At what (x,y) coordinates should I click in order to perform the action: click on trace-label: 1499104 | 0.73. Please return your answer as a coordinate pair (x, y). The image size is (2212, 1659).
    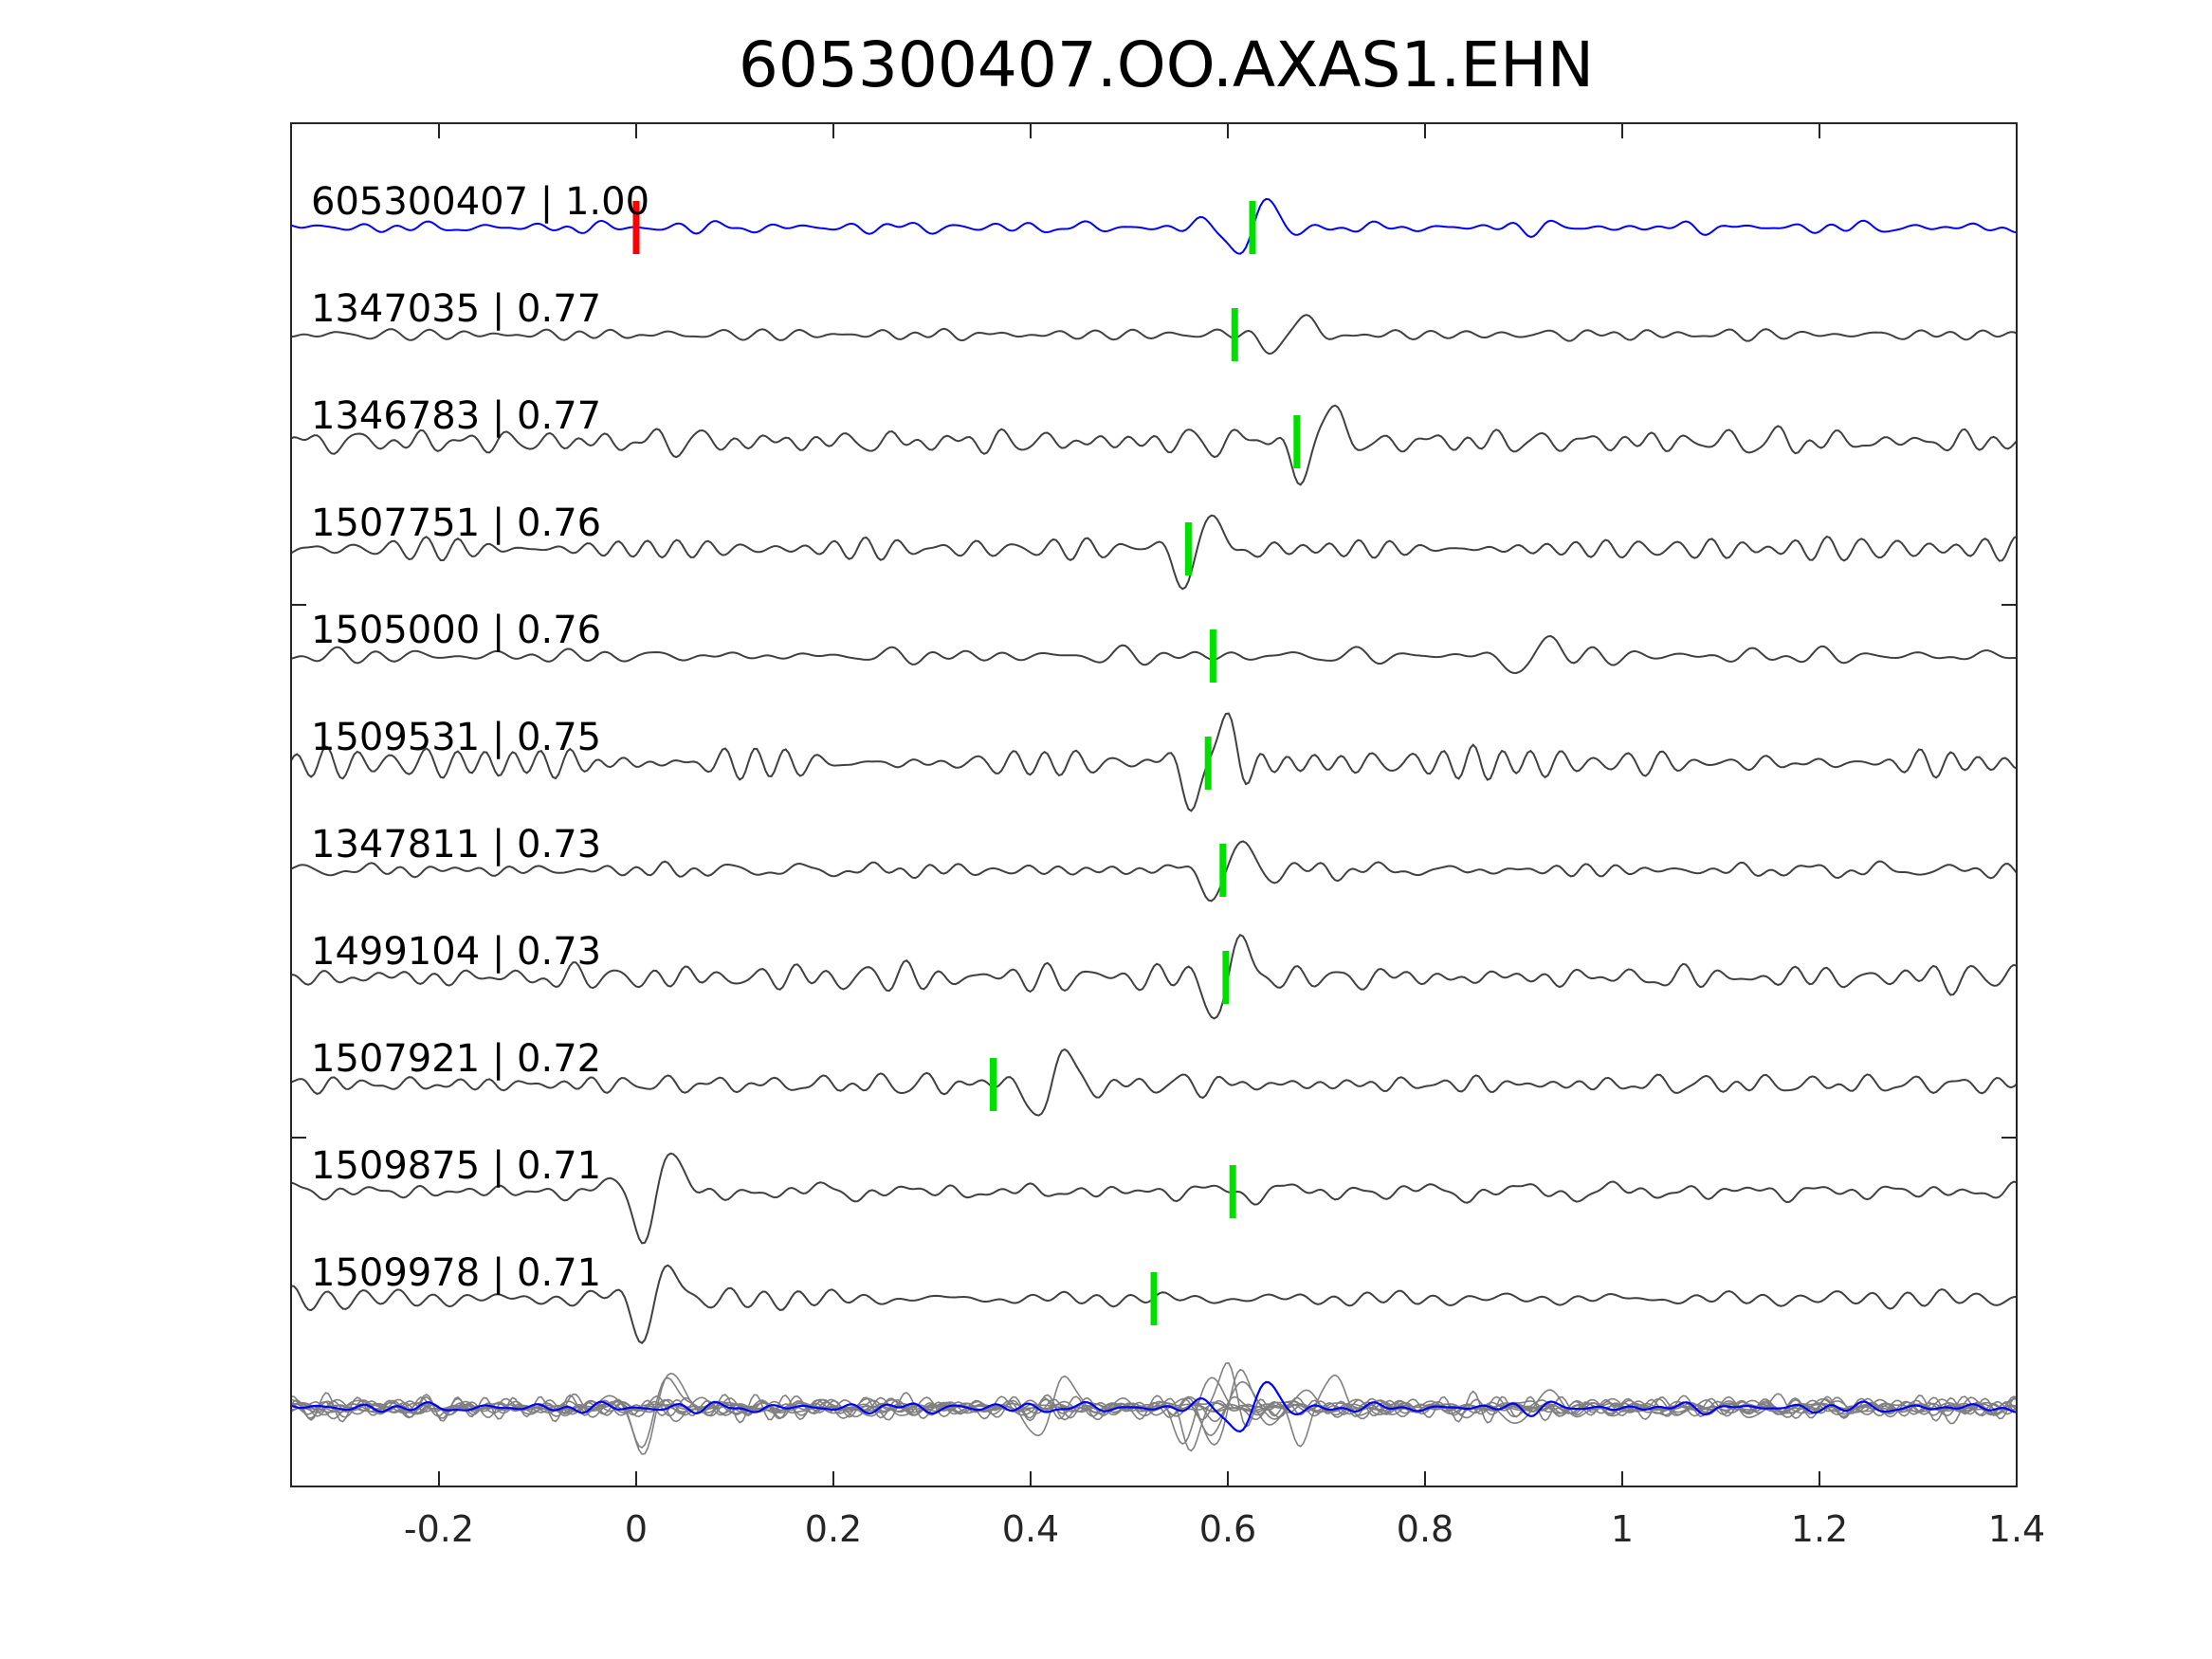
    Looking at the image, I should click on (456, 952).